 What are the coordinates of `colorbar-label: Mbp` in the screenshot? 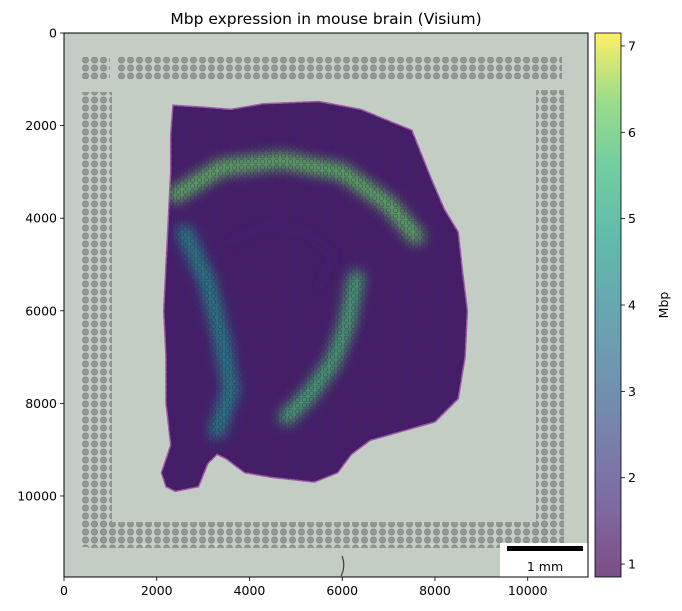 It's located at (663, 305).